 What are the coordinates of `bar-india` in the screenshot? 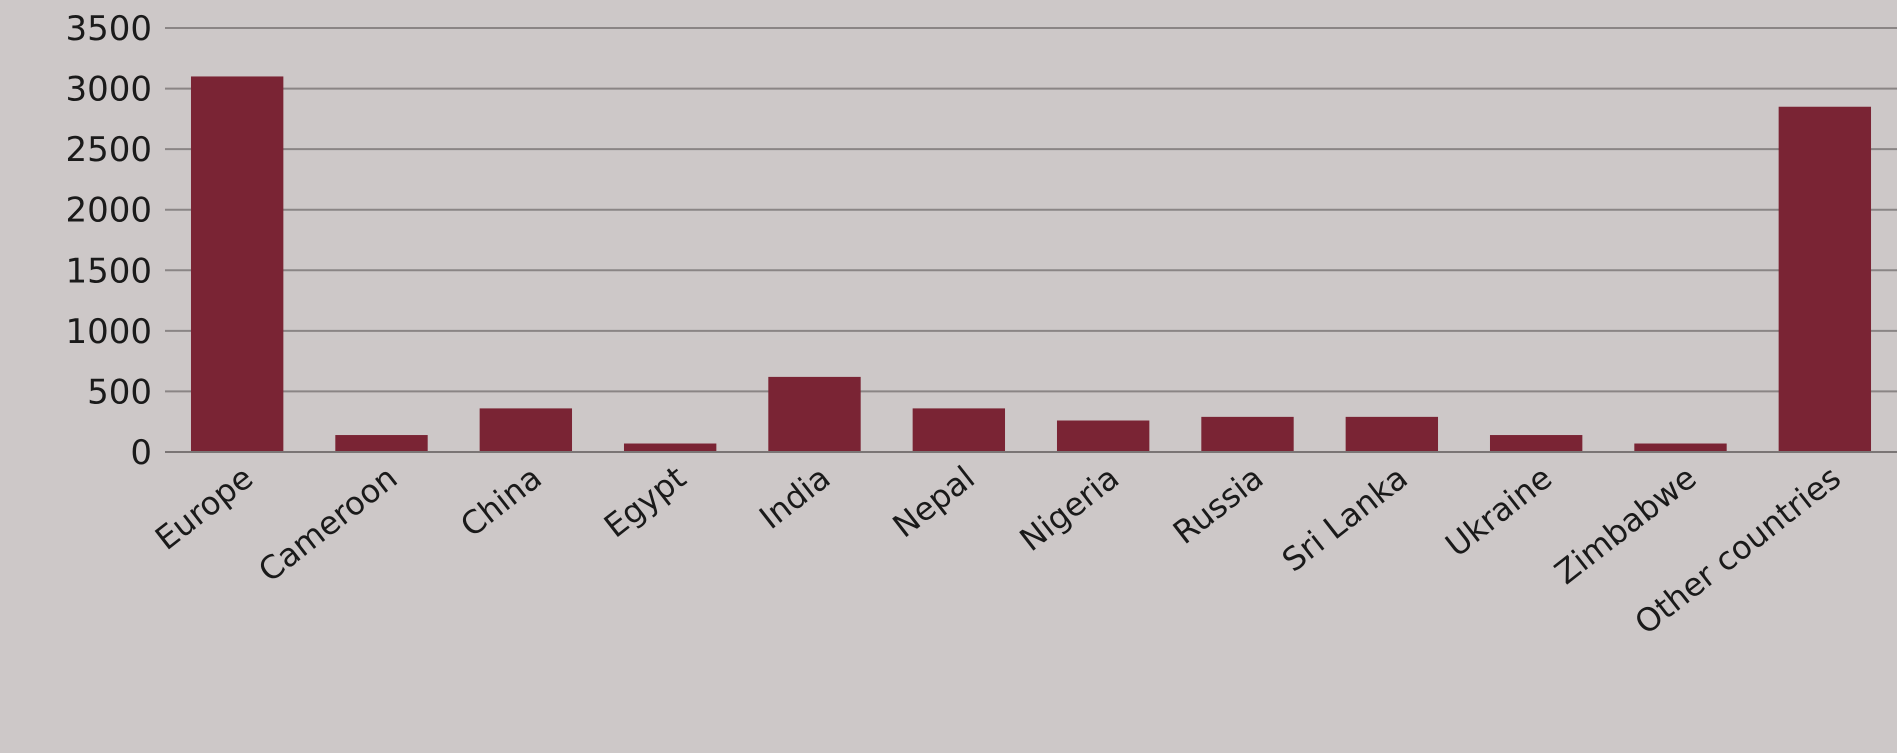 It's located at (814, 414).